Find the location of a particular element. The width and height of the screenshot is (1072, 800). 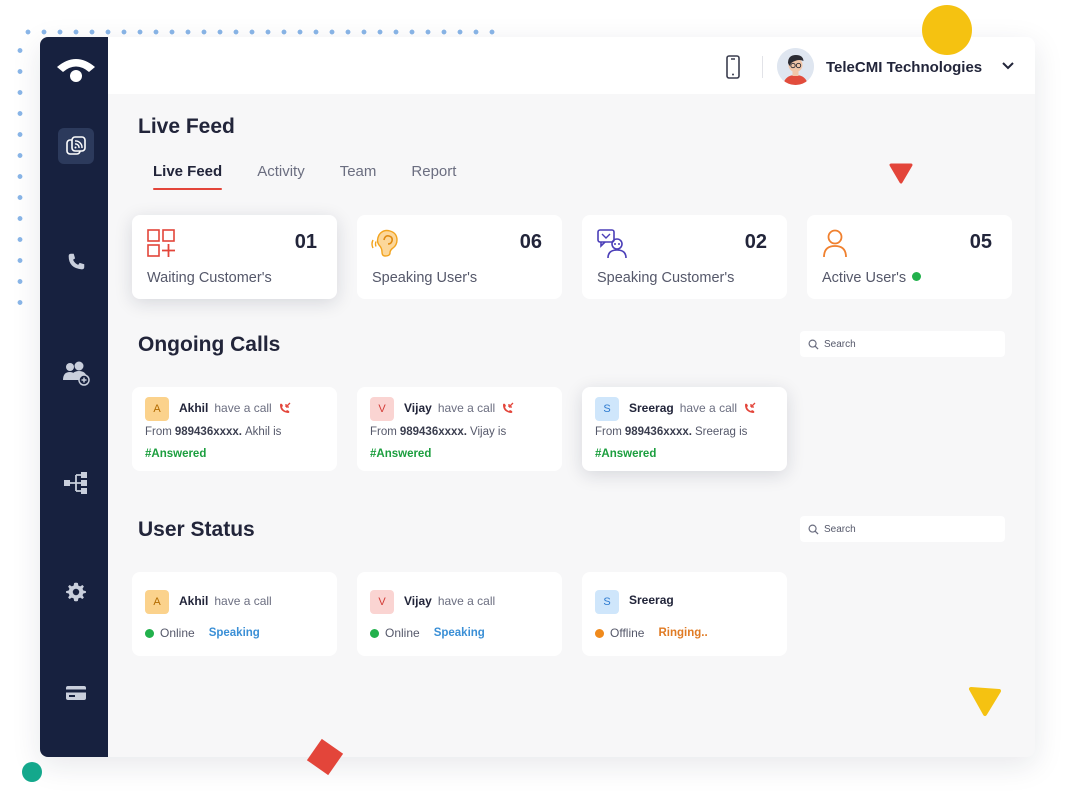

tab-live-feed: Live Feed is located at coordinates (188, 175).